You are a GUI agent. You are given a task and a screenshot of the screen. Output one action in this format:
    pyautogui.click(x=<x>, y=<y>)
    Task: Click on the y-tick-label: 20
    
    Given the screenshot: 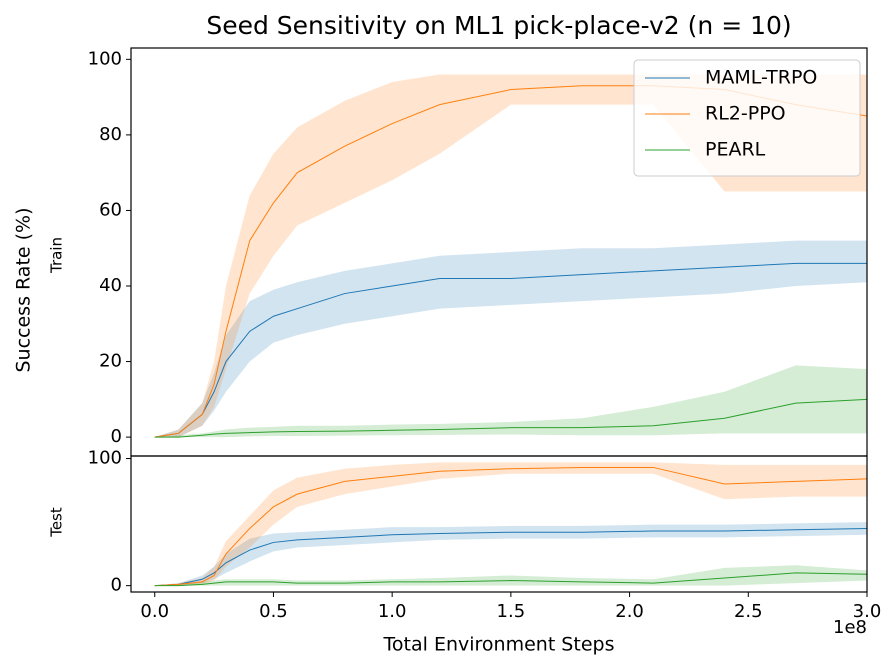 What is the action you would take?
    pyautogui.click(x=110, y=361)
    